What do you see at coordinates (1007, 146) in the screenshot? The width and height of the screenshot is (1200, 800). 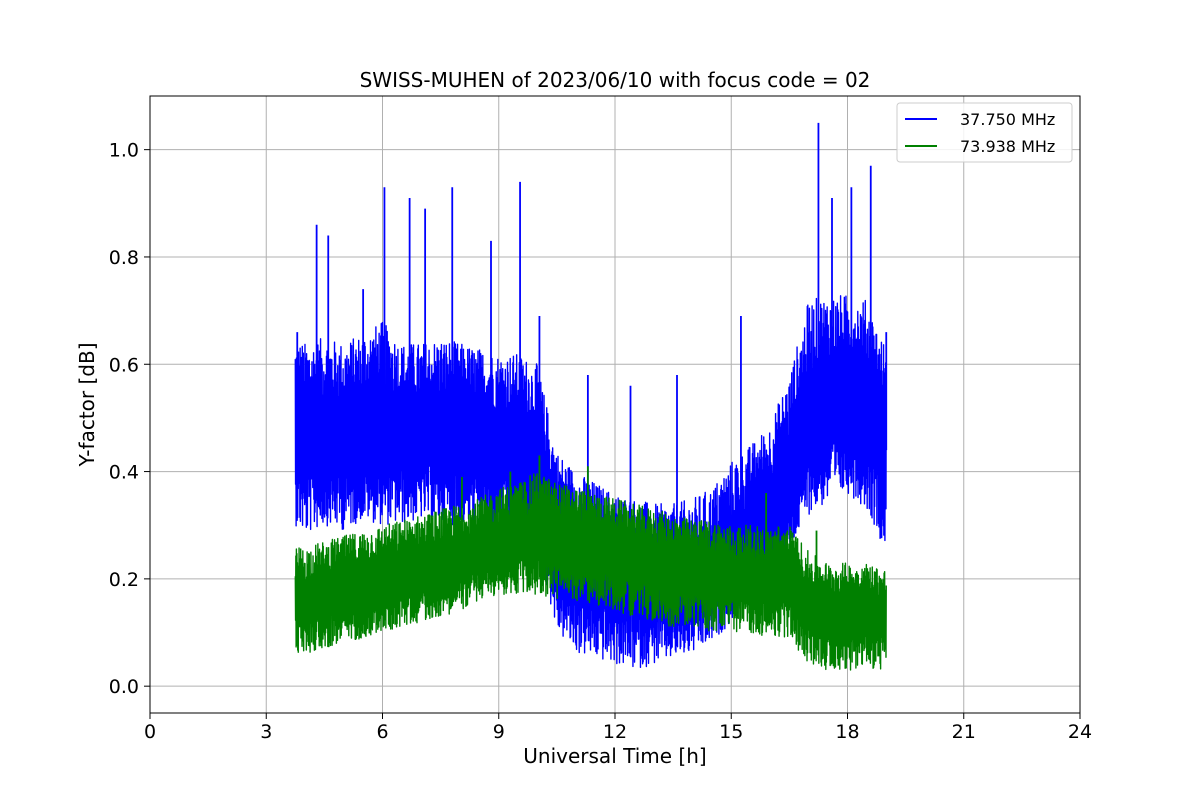 I see `legend-label: 73.938 MHz` at bounding box center [1007, 146].